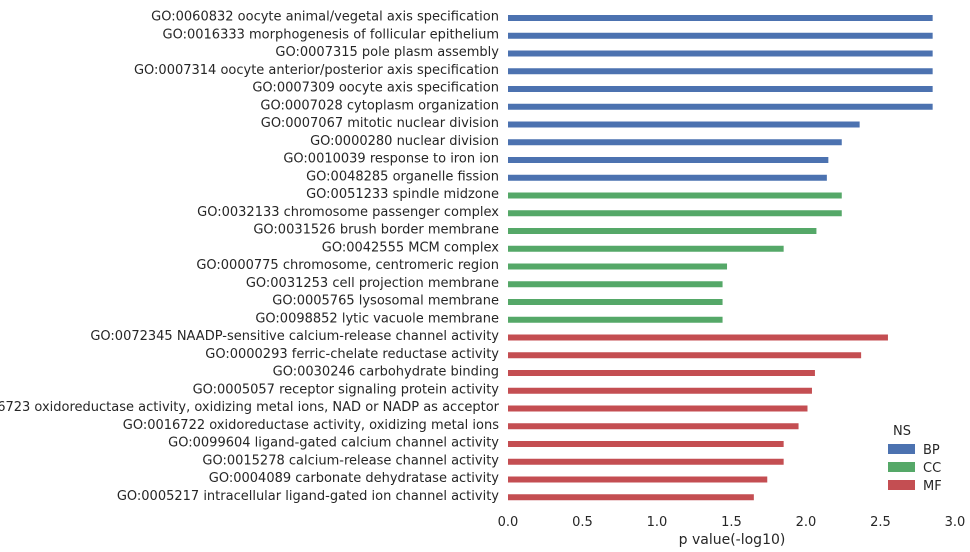 This screenshot has width=970, height=552. What do you see at coordinates (901, 485) in the screenshot?
I see `legend-swatch-mf` at bounding box center [901, 485].